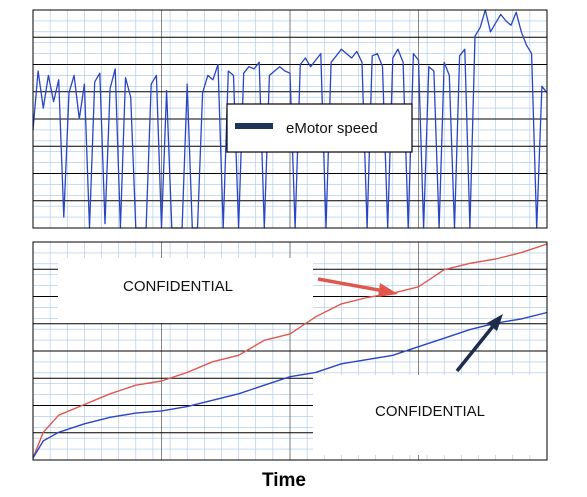  Describe the element at coordinates (332, 128) in the screenshot. I see `legend-label: eMotor speed` at that location.